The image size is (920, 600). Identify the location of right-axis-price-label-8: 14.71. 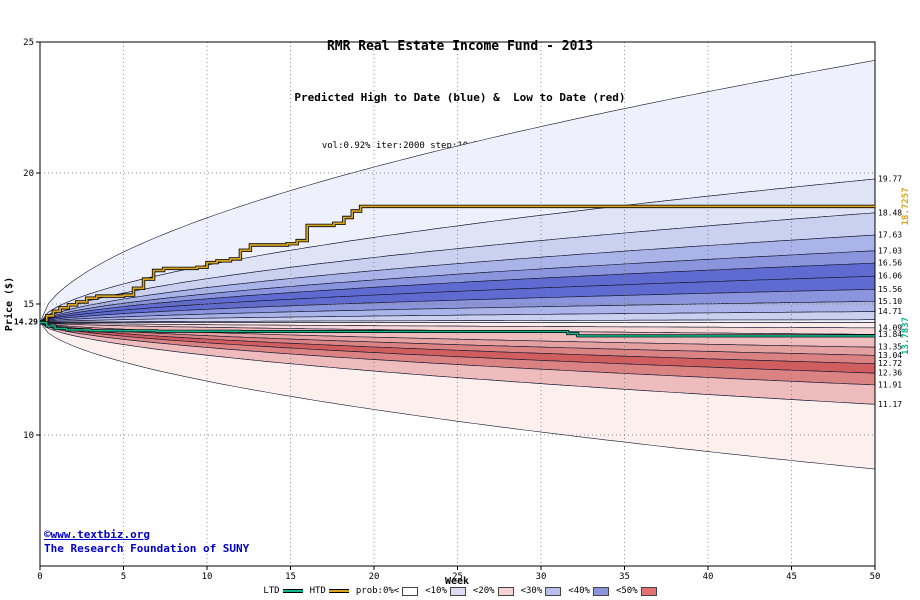
(890, 311).